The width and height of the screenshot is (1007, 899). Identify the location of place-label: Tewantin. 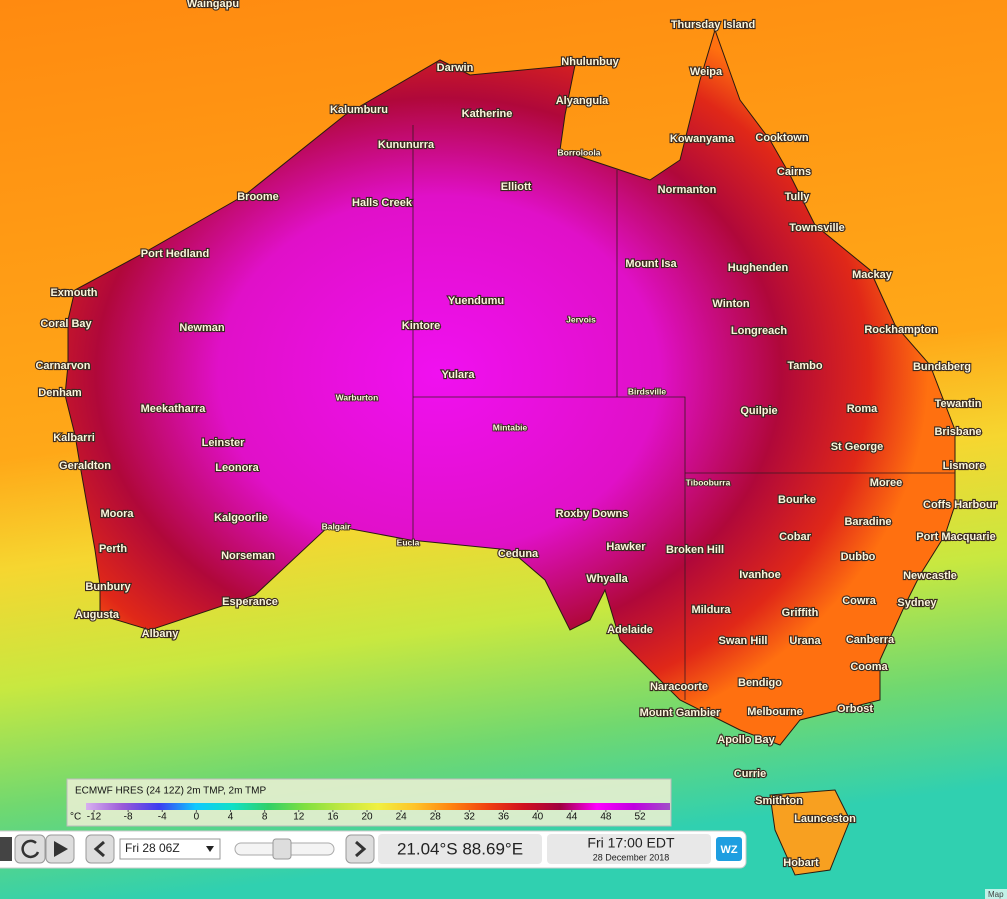
(958, 404).